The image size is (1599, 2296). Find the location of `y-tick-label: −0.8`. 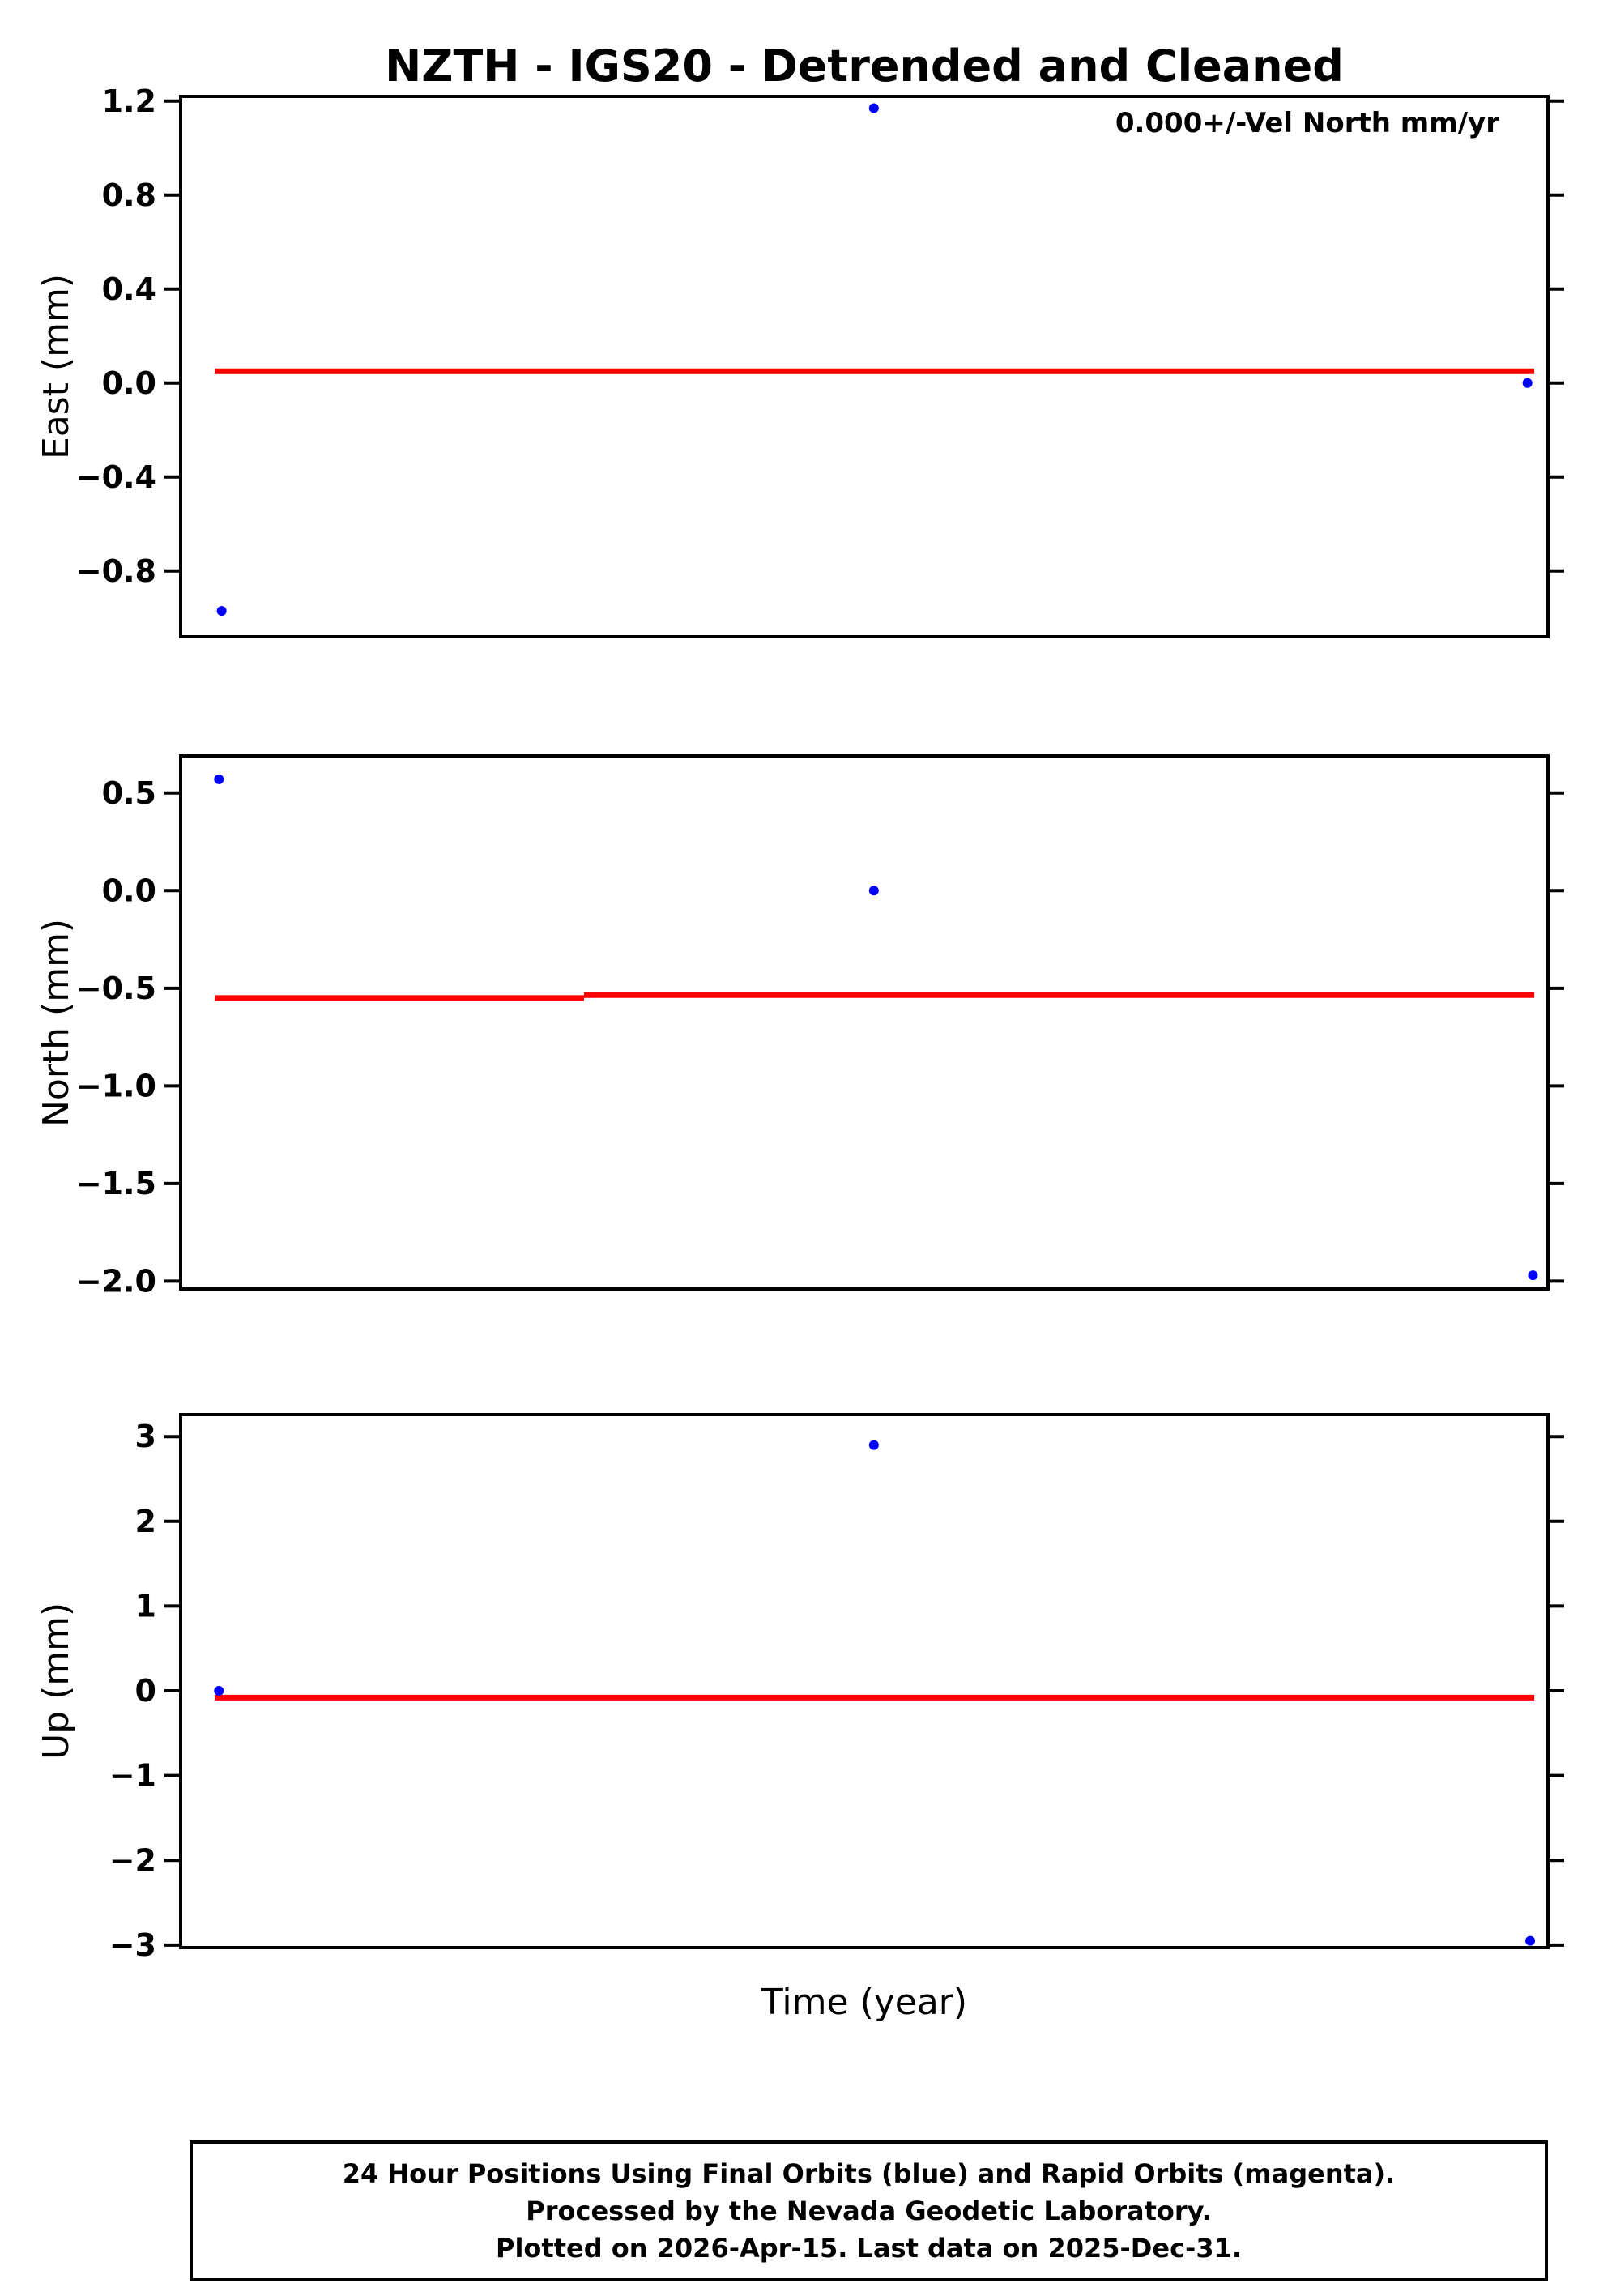

y-tick-label: −0.8 is located at coordinates (116, 571).